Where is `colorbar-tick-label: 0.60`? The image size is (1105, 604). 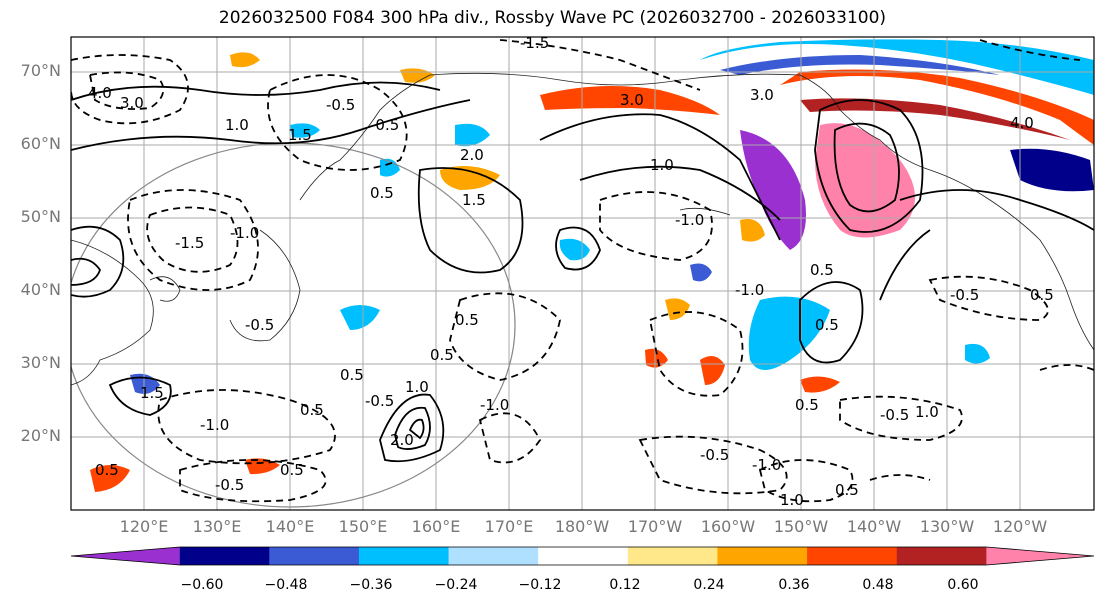
colorbar-tick-label: 0.60 is located at coordinates (963, 585).